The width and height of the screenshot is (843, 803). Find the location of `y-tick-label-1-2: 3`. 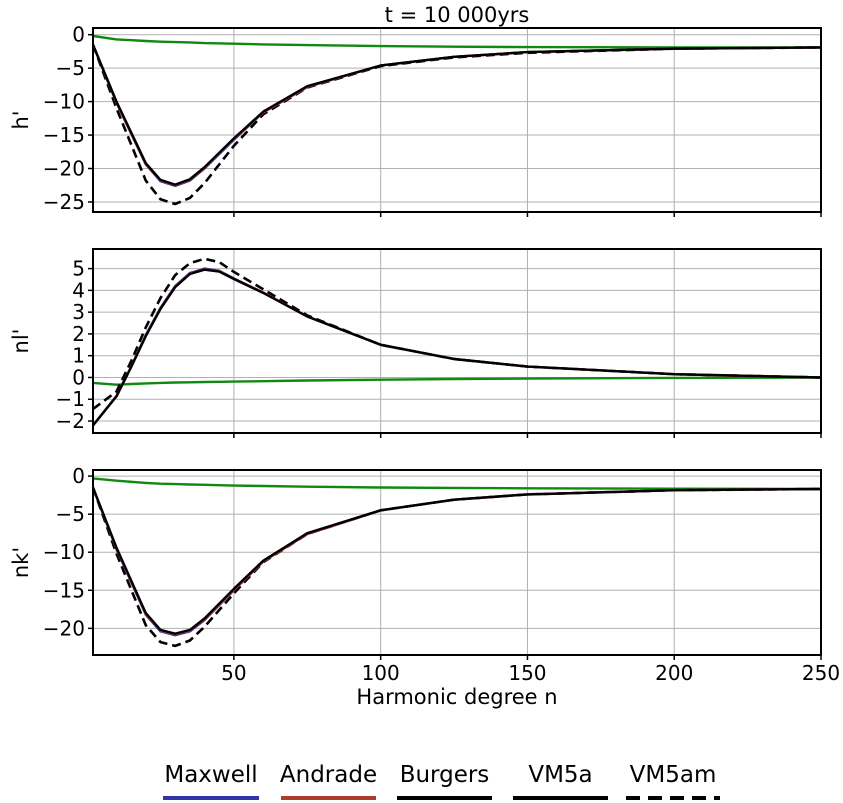

y-tick-label-1-2: 3 is located at coordinates (78, 312).